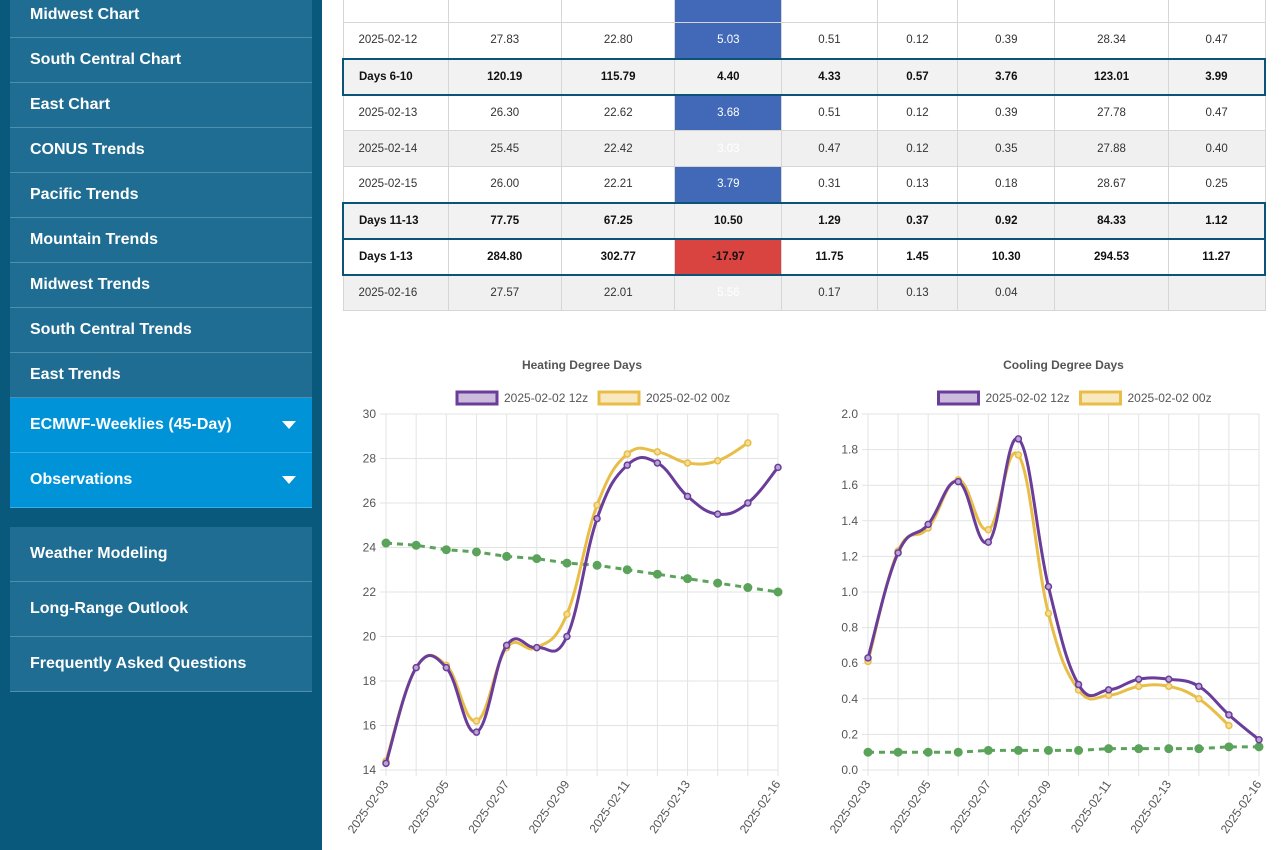 Image resolution: width=1286 pixels, height=850 pixels. What do you see at coordinates (161, 554) in the screenshot?
I see `sidebar-item-weather-modeling: Weather Modeling` at bounding box center [161, 554].